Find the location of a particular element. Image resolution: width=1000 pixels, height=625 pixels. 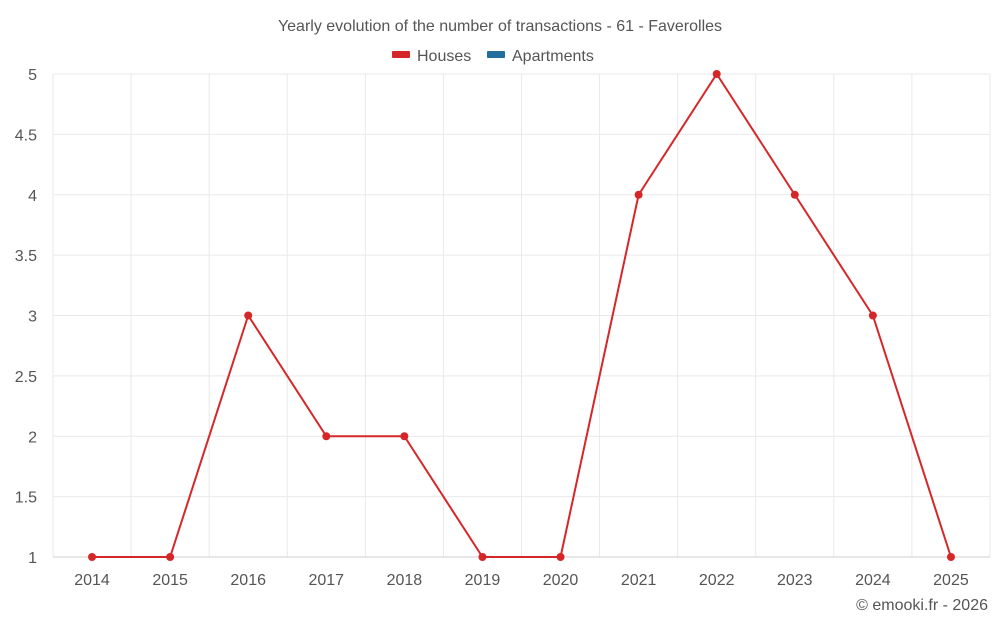

y-tick-label: 5 is located at coordinates (32, 75).